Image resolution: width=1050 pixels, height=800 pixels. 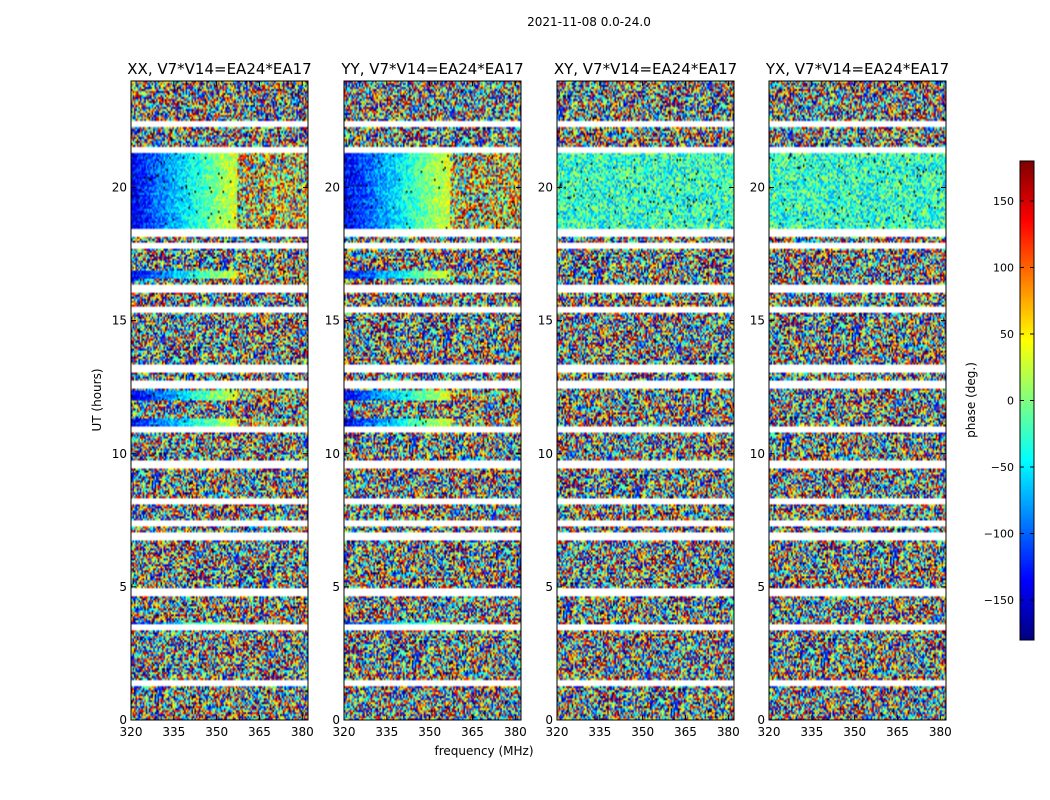 What do you see at coordinates (645, 69) in the screenshot?
I see `panel-title-xy: XY, V7*V14=EA24*EA17` at bounding box center [645, 69].